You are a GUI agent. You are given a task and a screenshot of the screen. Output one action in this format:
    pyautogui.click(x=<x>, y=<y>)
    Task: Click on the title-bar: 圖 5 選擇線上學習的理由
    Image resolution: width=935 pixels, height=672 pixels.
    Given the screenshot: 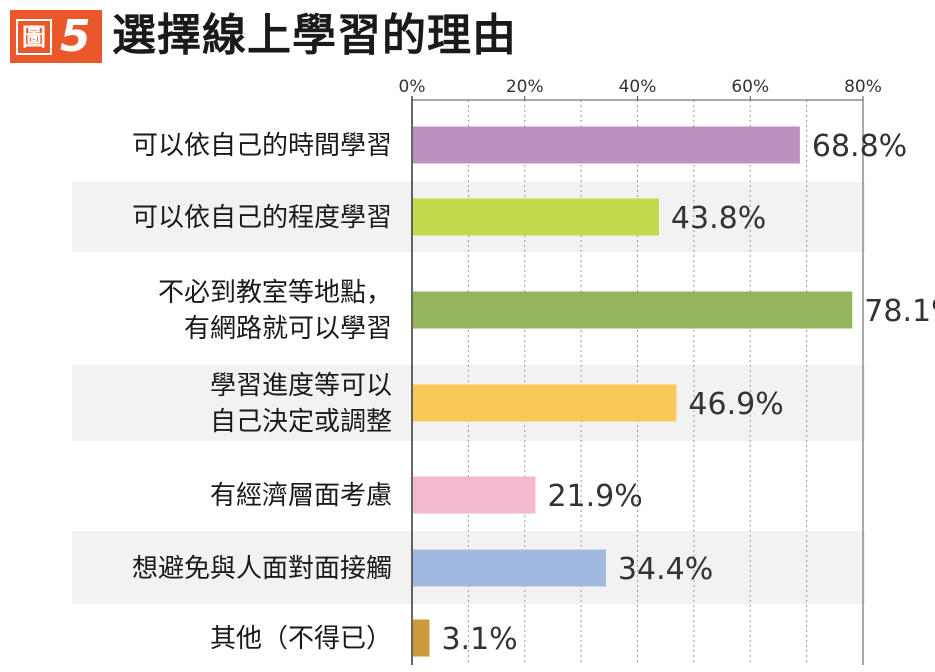 What is the action you would take?
    pyautogui.click(x=467, y=35)
    